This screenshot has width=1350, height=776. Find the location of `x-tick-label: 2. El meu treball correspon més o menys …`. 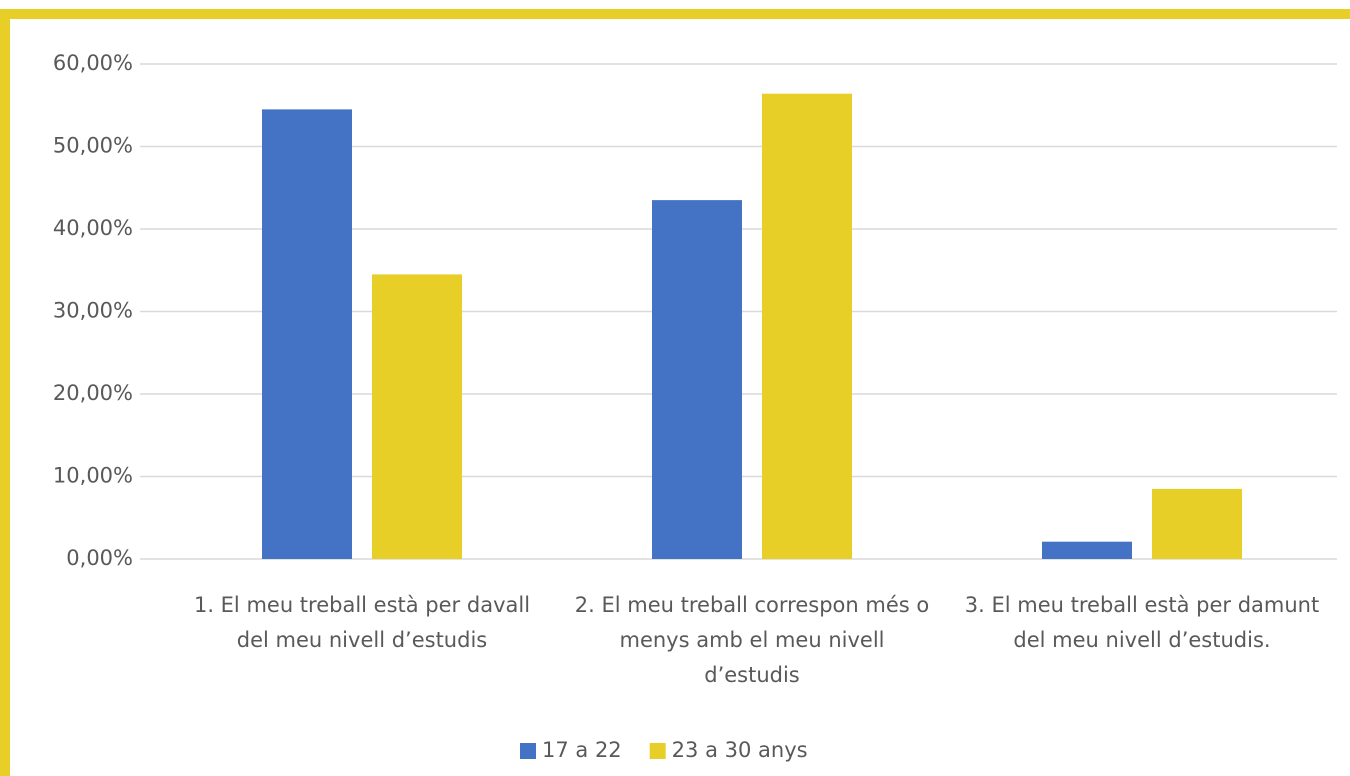

x-tick-label: 2. El meu treball correspon més o menys … is located at coordinates (752, 640).